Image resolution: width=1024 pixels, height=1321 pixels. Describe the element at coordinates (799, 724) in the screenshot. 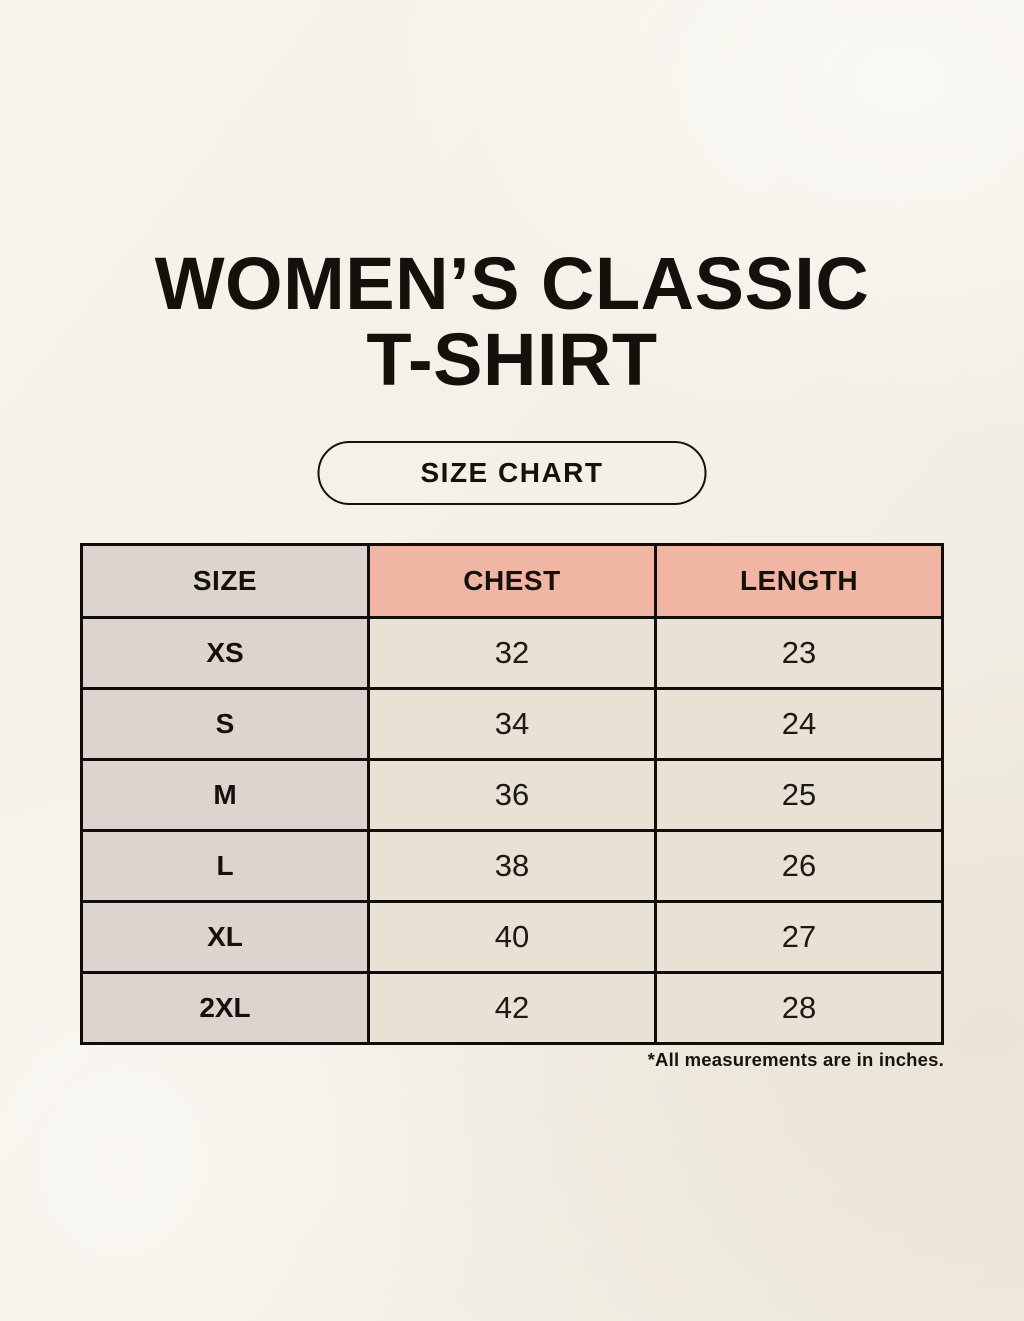

I see `length-cell: 24` at that location.